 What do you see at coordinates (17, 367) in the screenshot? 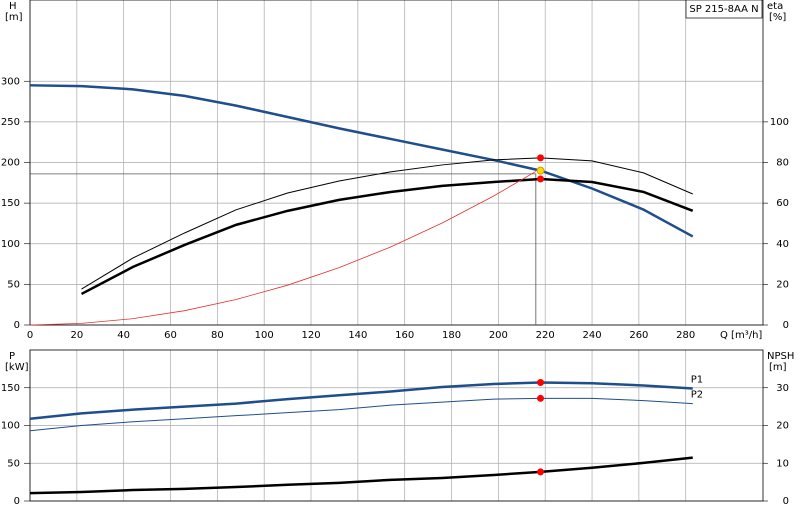
I see `y-axis-unit: [kW]` at bounding box center [17, 367].